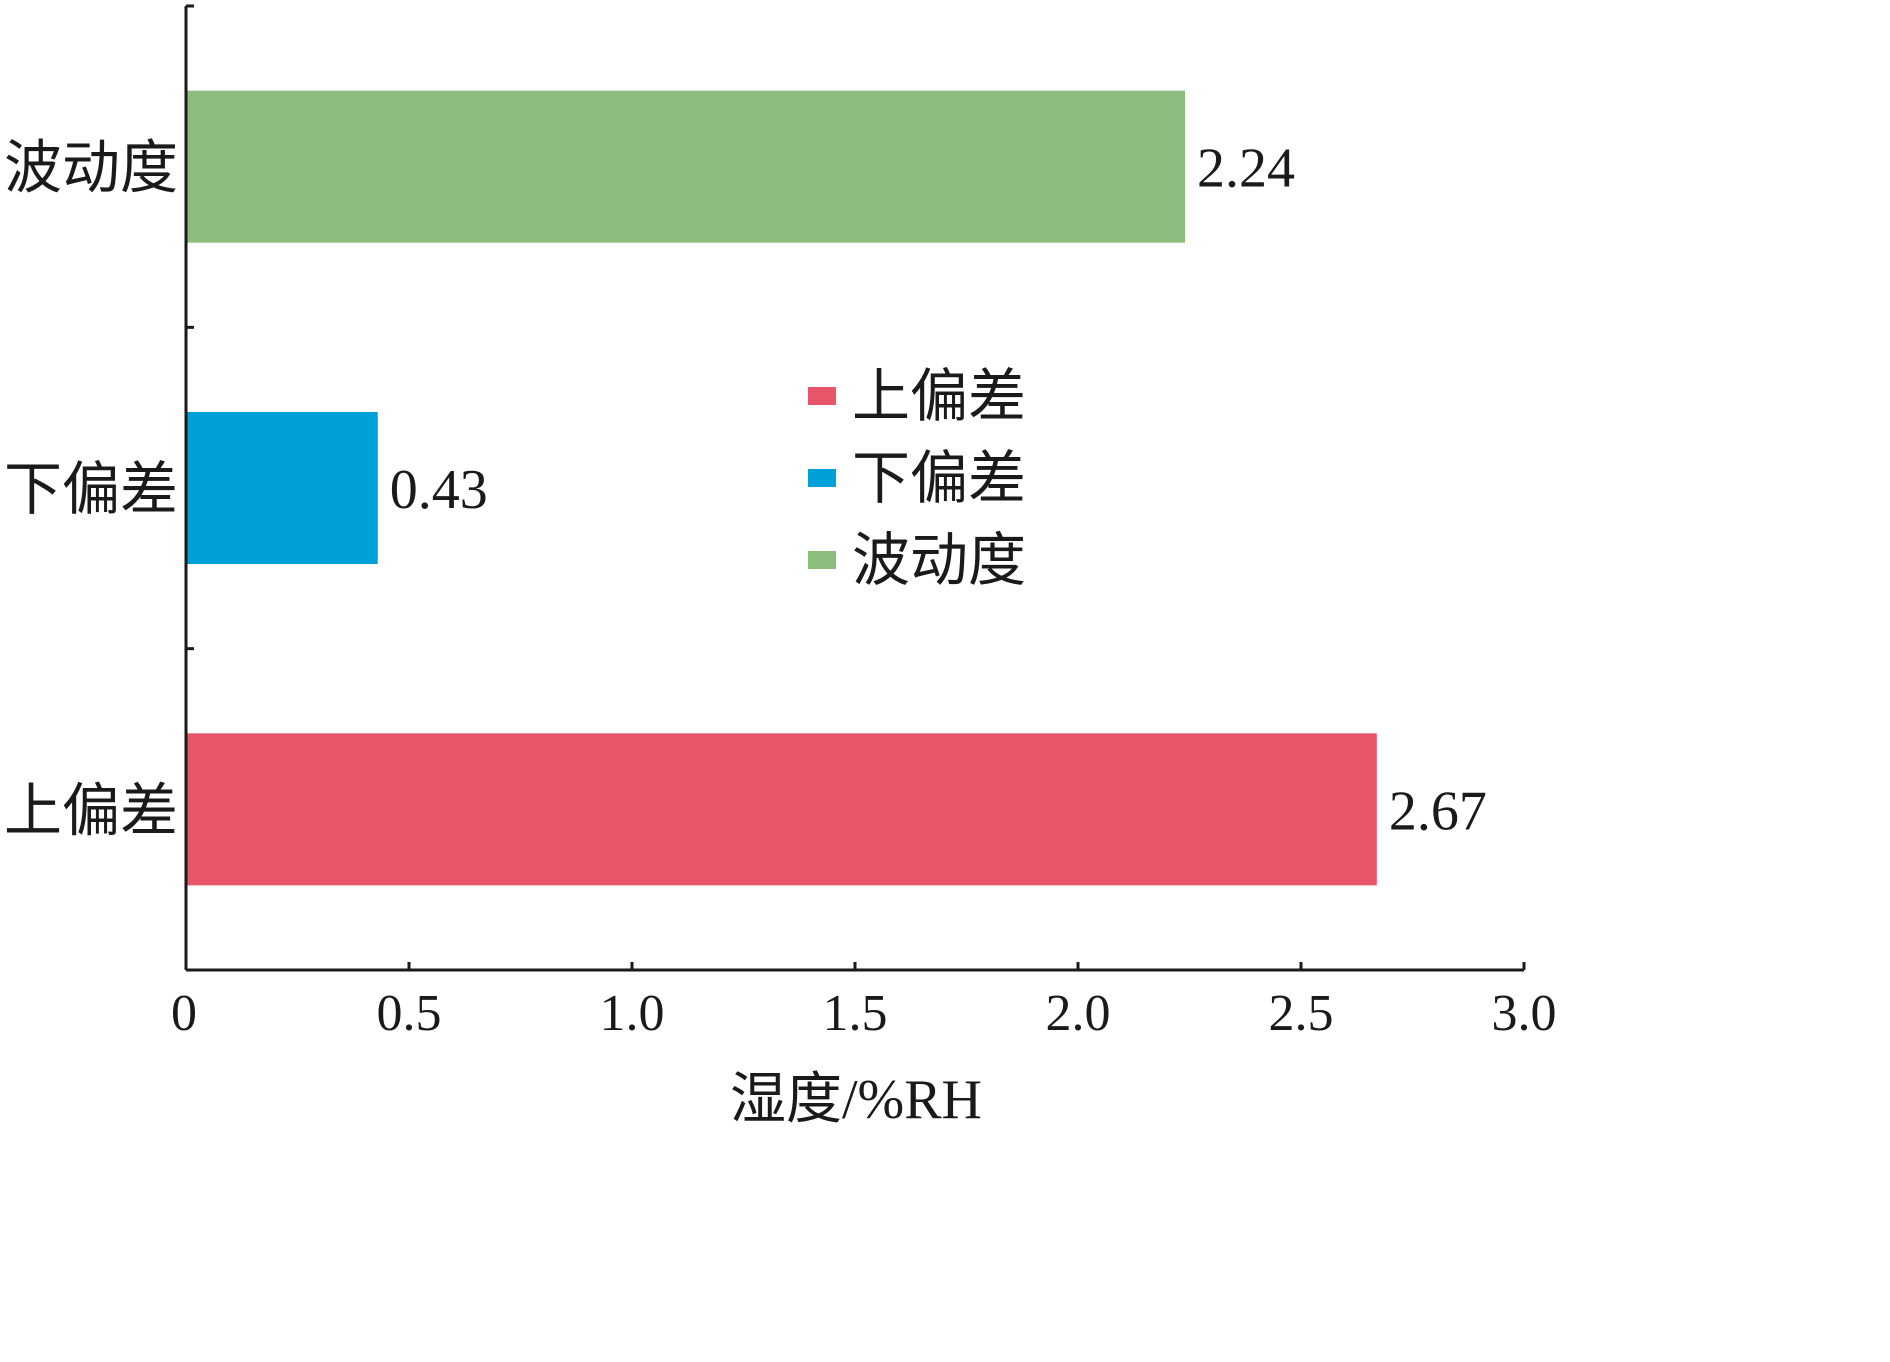  Describe the element at coordinates (939, 478) in the screenshot. I see `legend-label-2: 下偏差` at that location.